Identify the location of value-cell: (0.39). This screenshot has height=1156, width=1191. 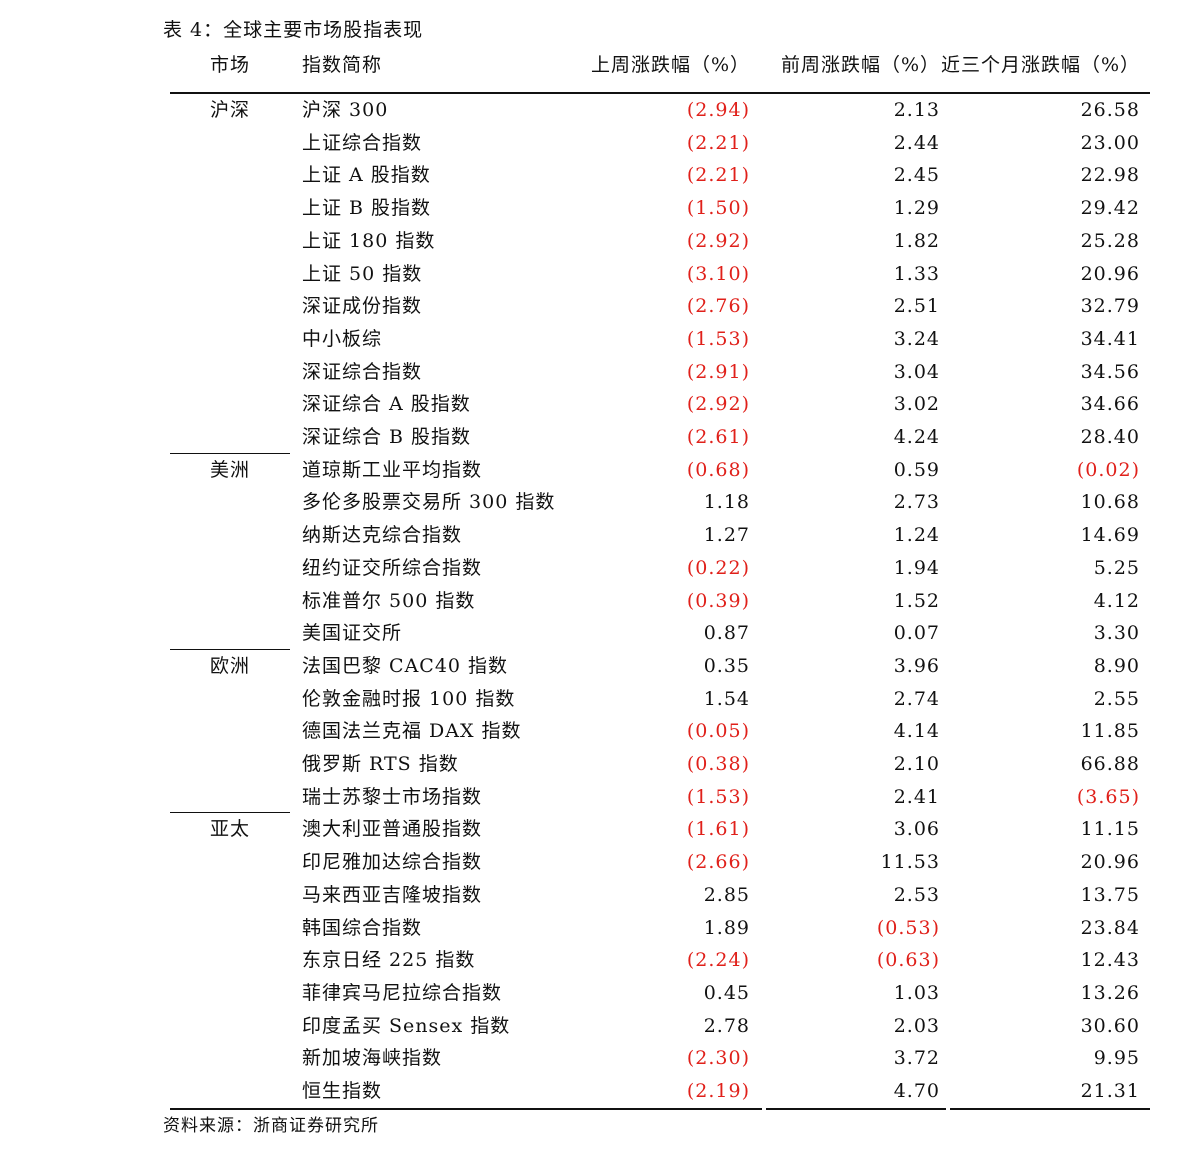
(718, 600).